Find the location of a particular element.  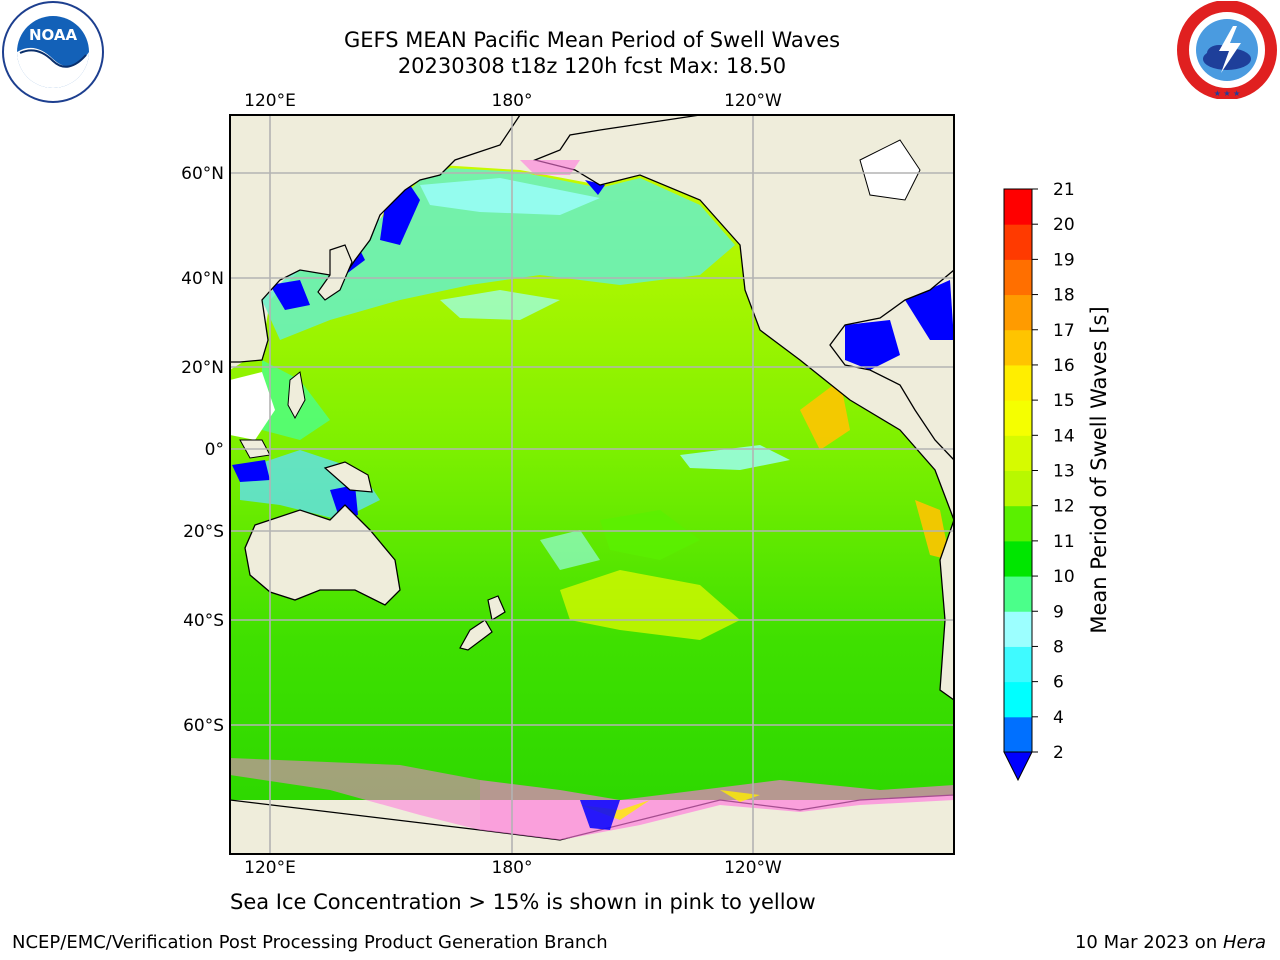

colorbar-level-label: 15 is located at coordinates (1064, 401).